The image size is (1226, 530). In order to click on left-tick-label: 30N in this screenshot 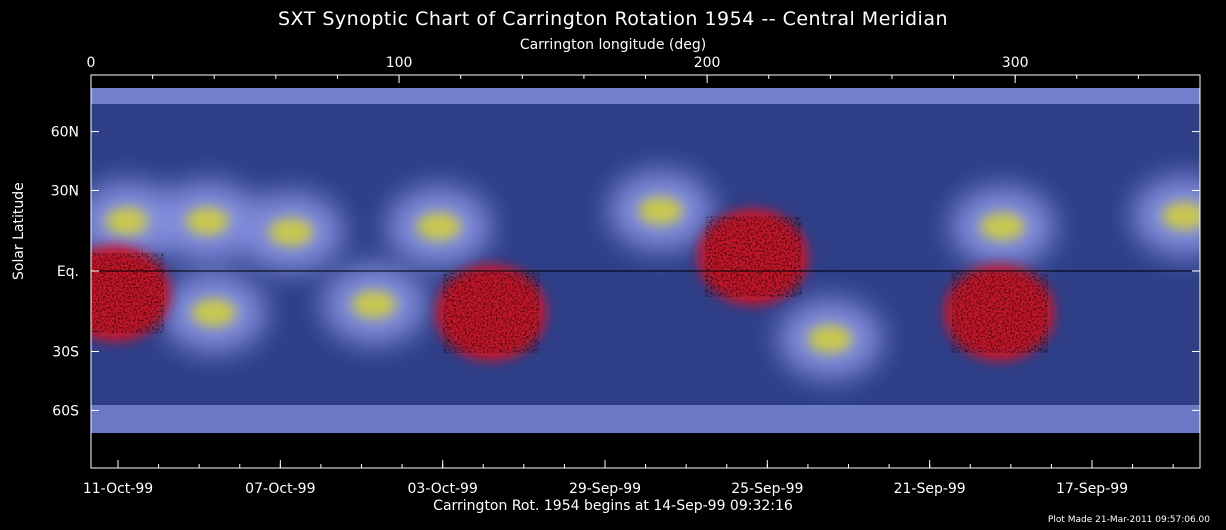, I will do `click(65, 192)`.